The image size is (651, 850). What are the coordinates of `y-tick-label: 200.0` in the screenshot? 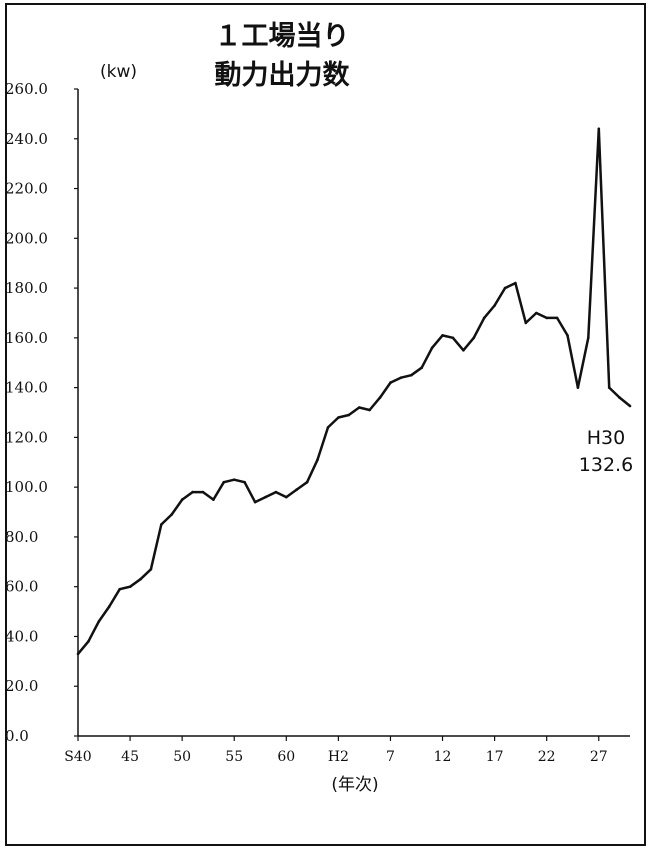 It's located at (26, 238).